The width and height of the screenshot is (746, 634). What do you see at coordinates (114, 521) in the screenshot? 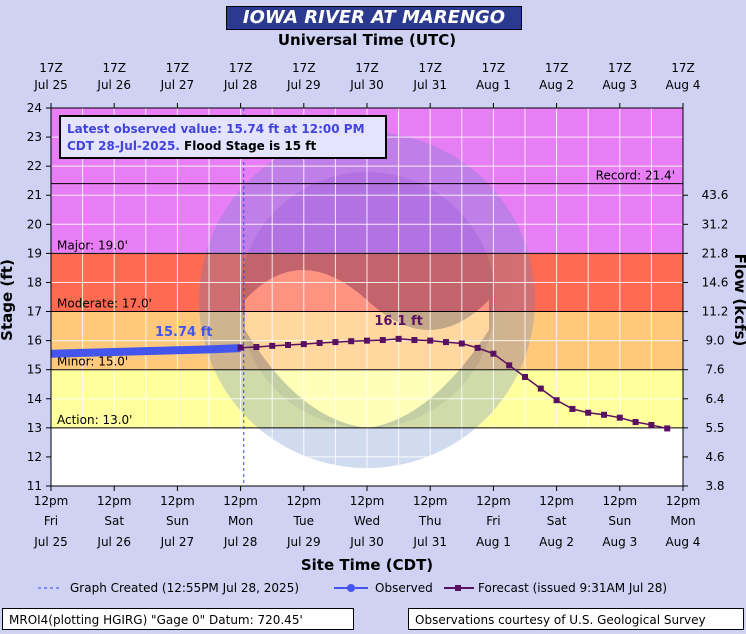
I see `bottom-tick-dow: Sat` at bounding box center [114, 521].